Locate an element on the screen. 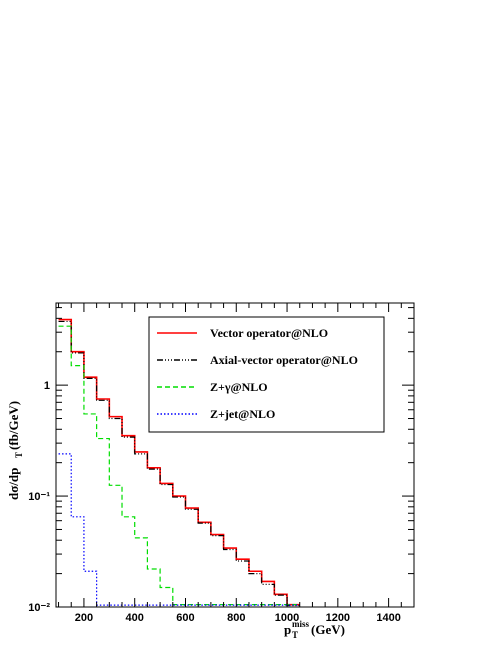 Image resolution: width=498 pixels, height=645 pixels. x-axis-title-unit: (GeV) is located at coordinates (328, 629).